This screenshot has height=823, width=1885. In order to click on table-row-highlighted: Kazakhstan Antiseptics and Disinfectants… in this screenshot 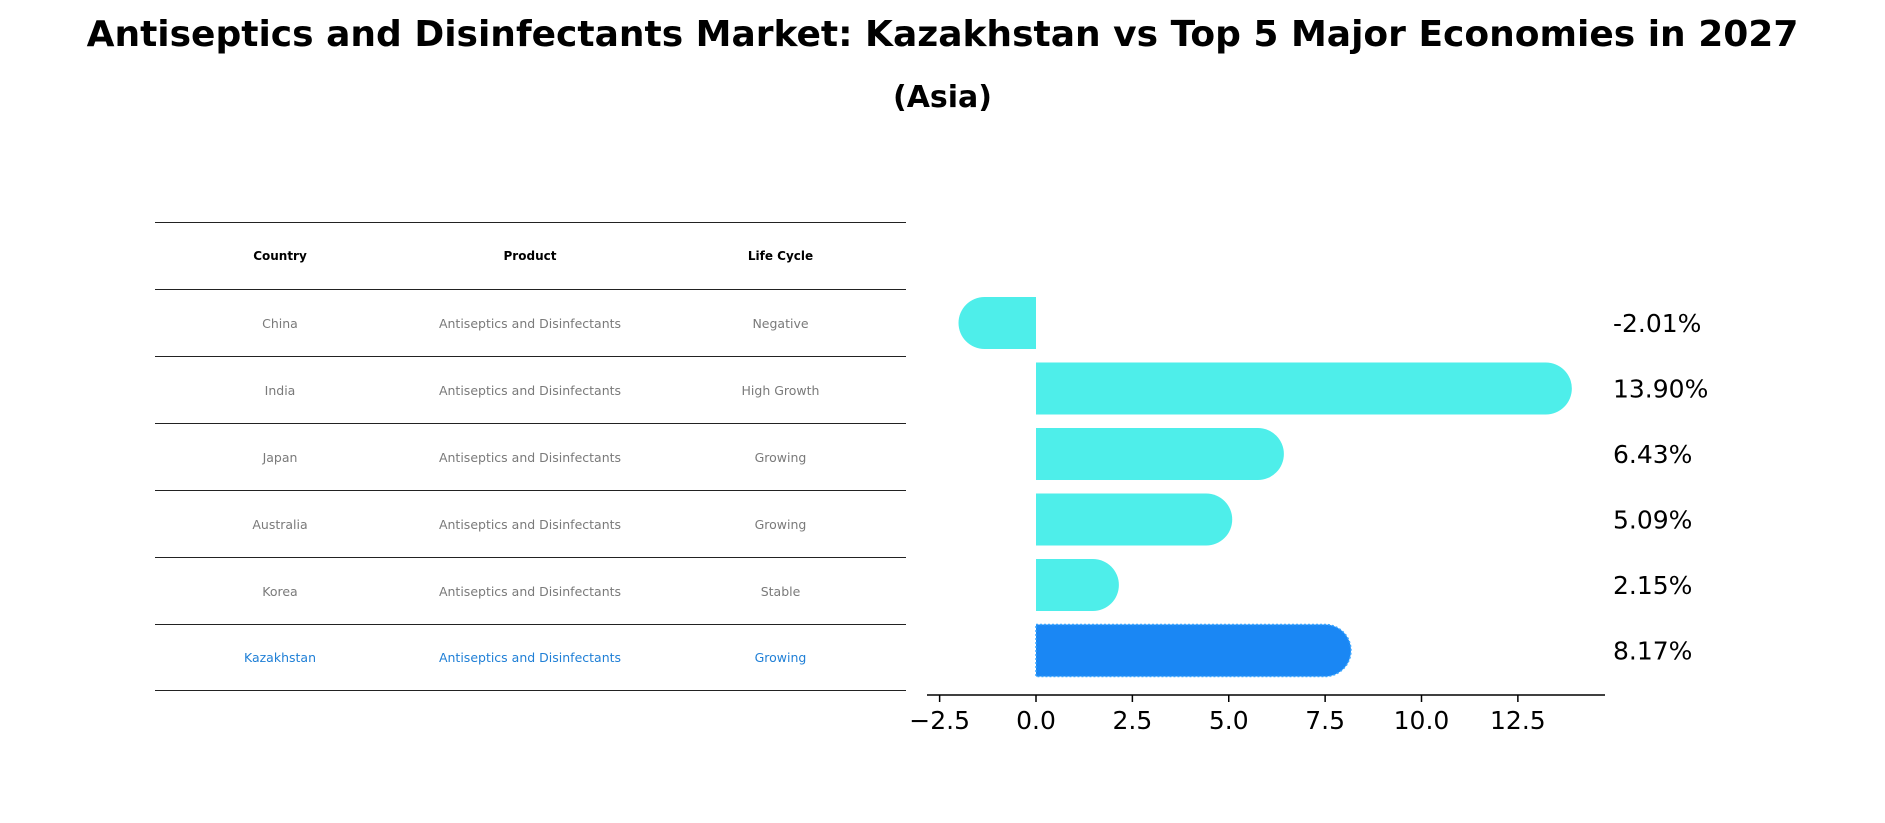, I will do `click(530, 657)`.